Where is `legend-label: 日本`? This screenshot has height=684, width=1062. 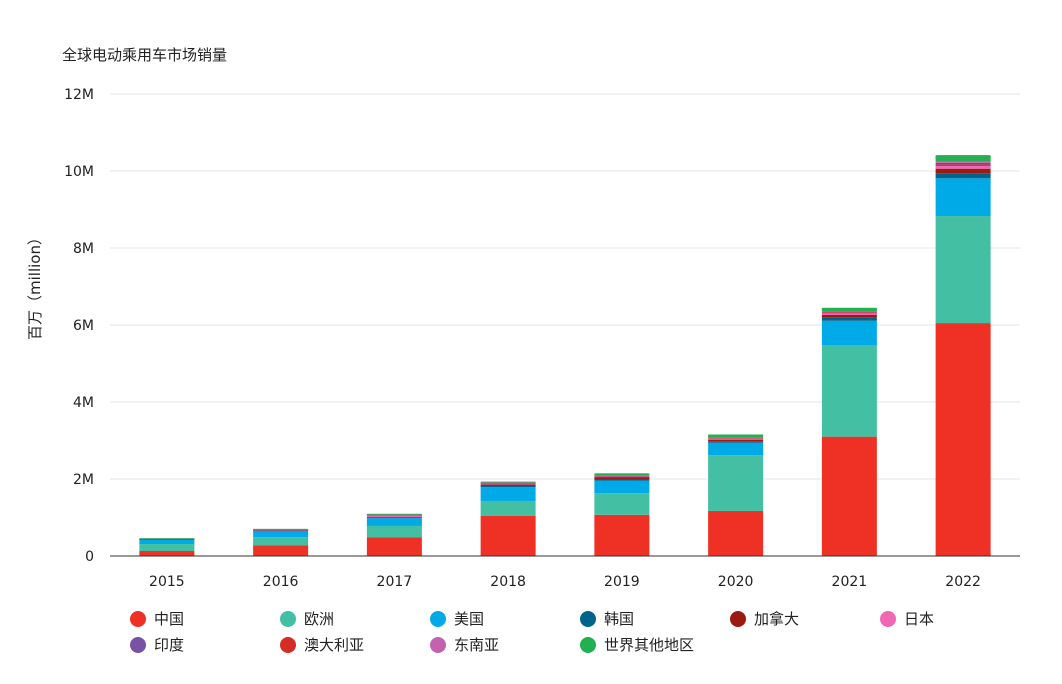 legend-label: 日本 is located at coordinates (919, 619).